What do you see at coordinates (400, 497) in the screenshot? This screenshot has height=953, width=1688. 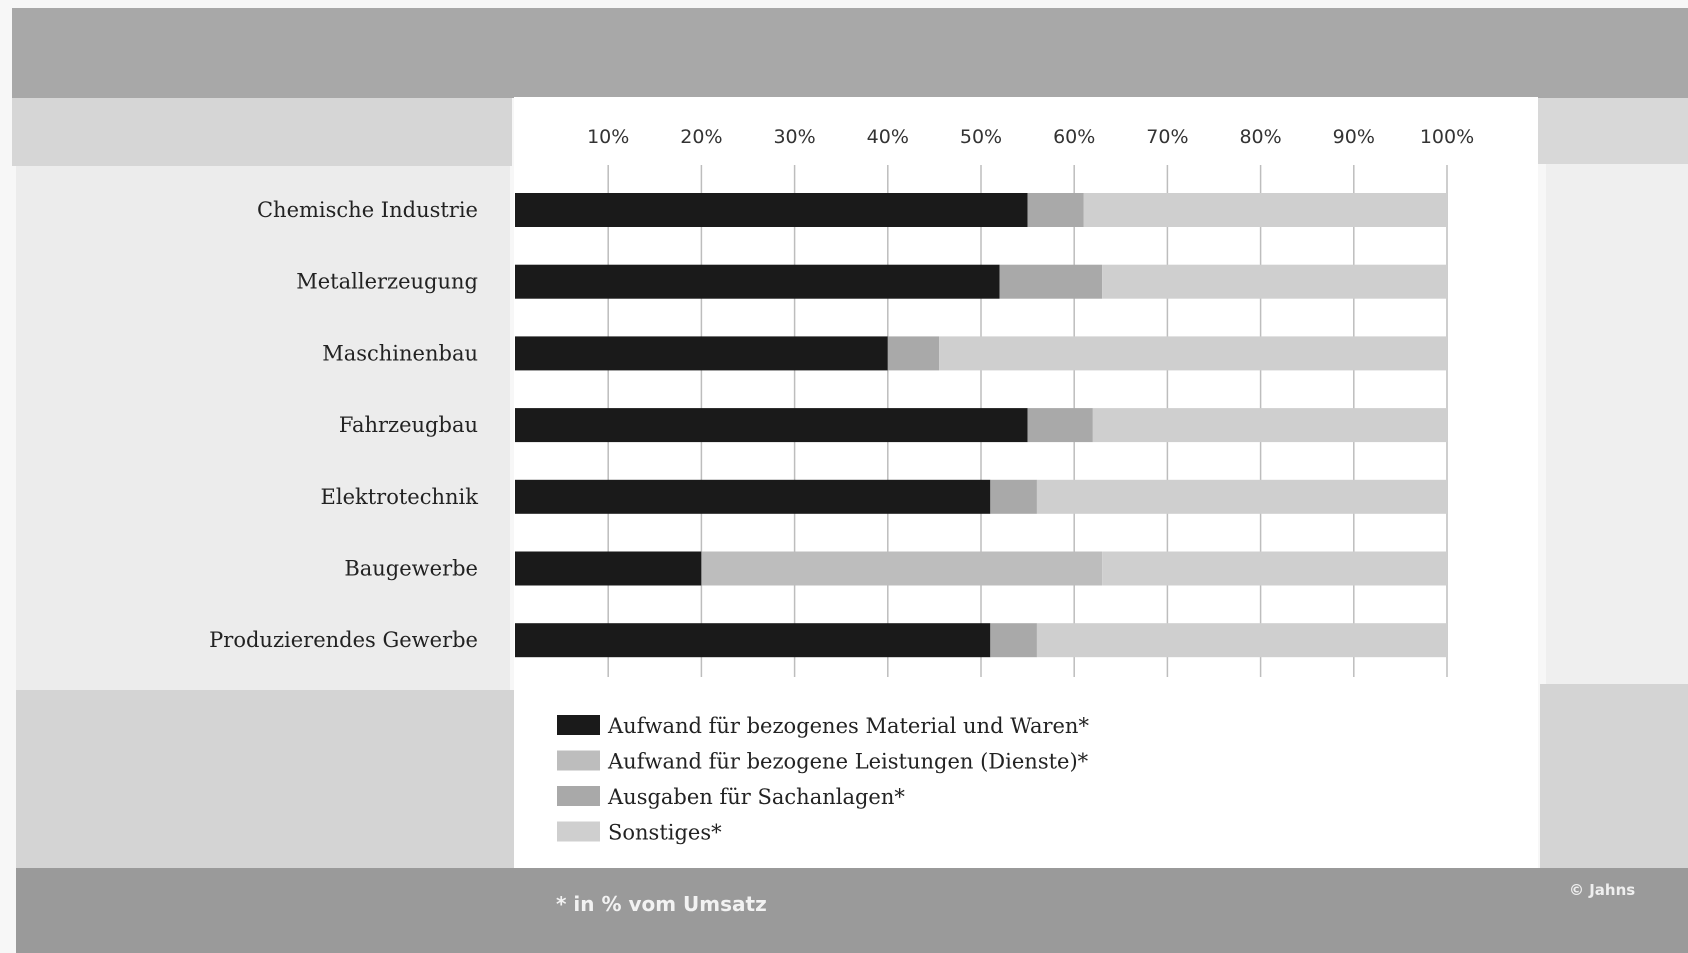 I see `category-label: Elektrotechnik` at bounding box center [400, 497].